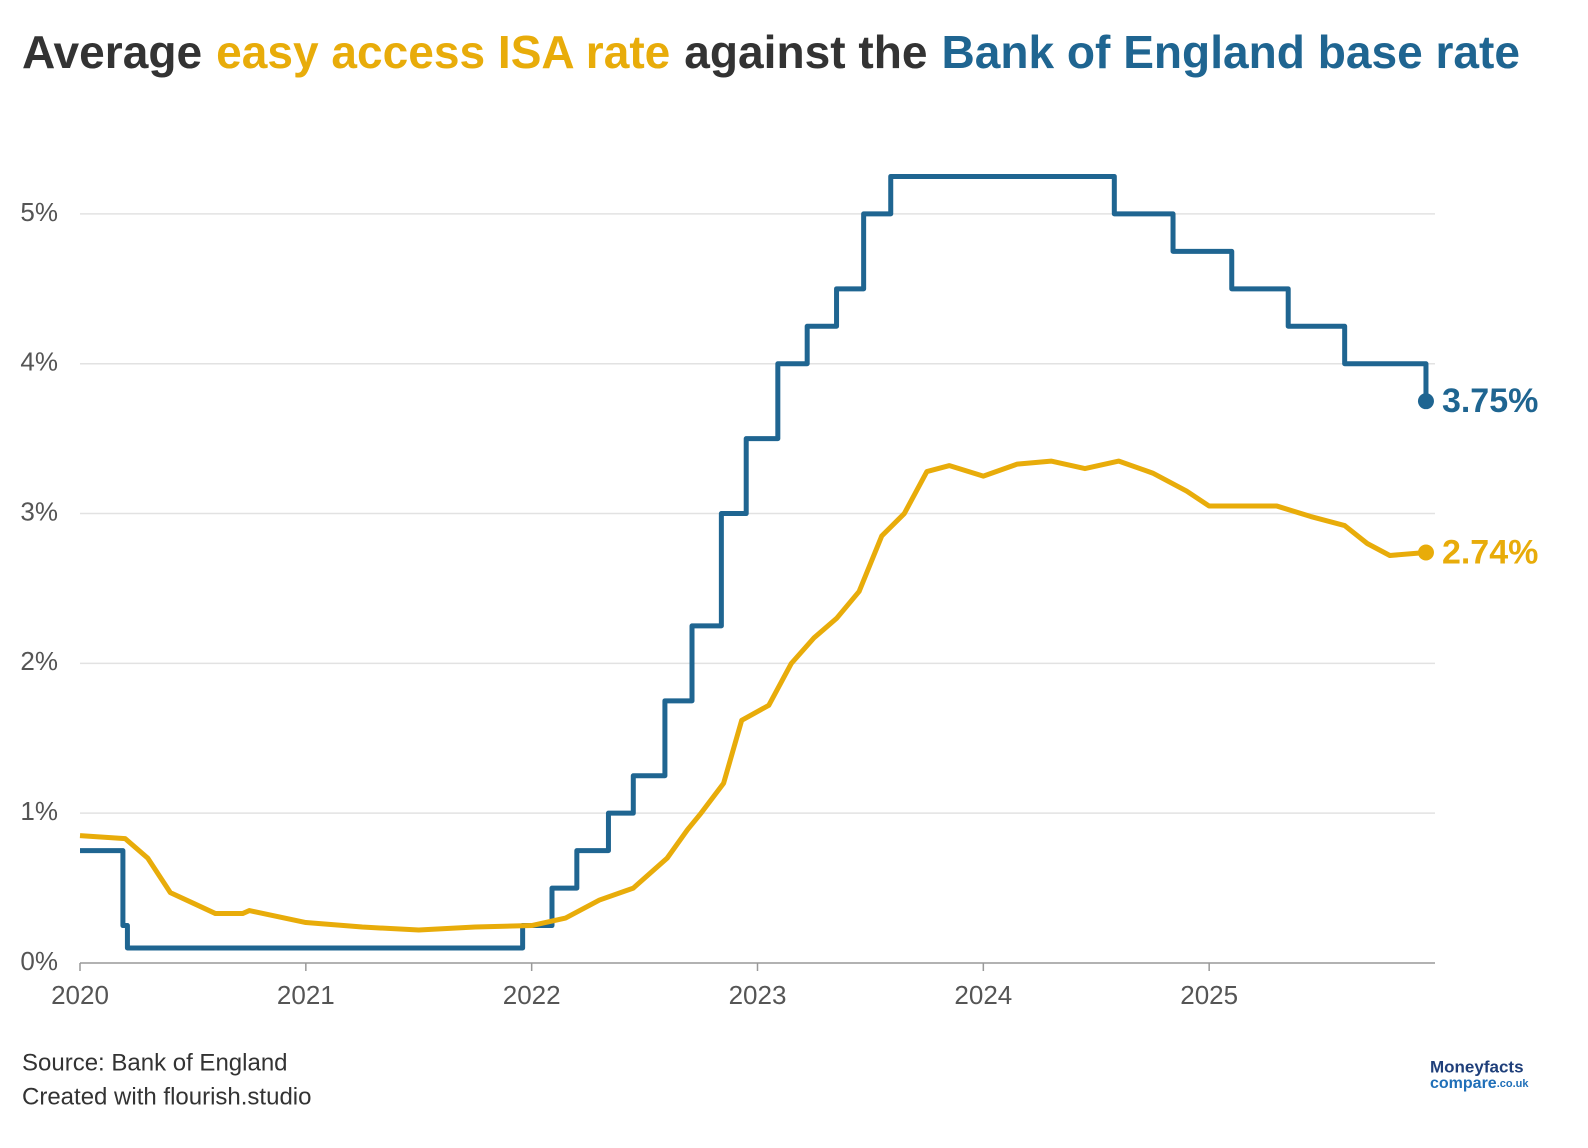  Describe the element at coordinates (306, 995) in the screenshot. I see `x-tick-label: 2021` at that location.